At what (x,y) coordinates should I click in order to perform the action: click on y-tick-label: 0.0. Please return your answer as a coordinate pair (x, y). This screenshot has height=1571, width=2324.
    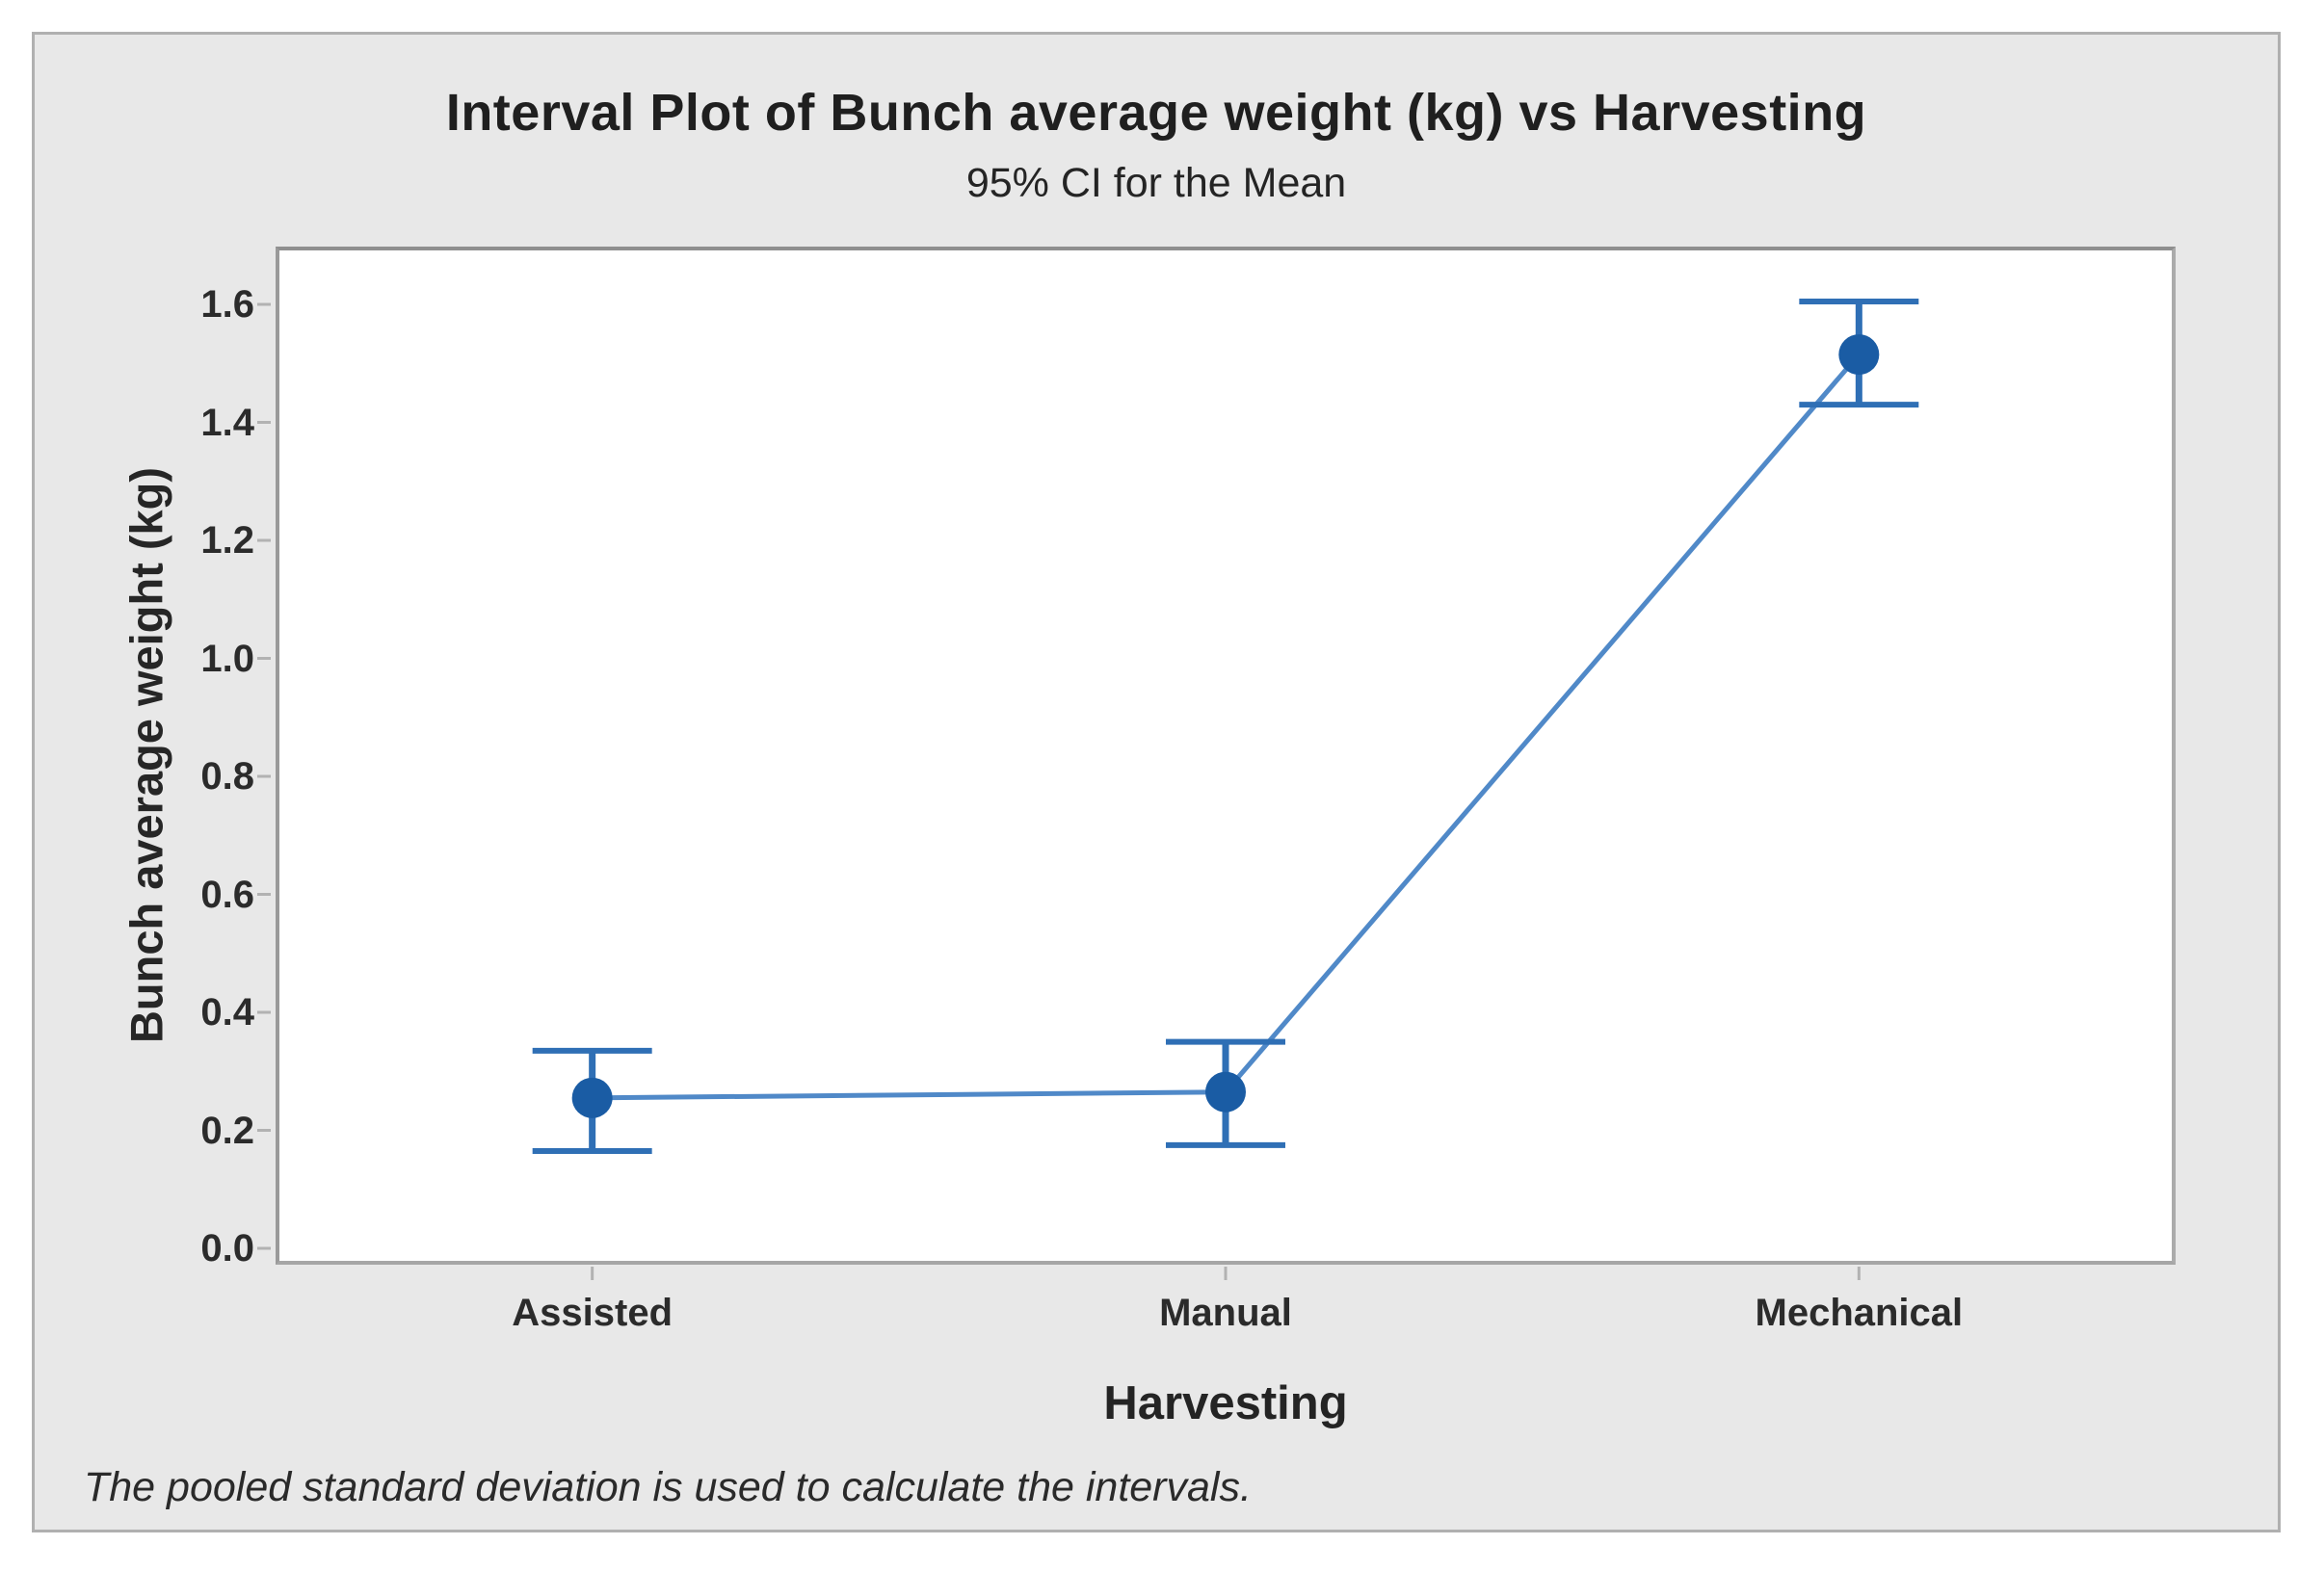
    Looking at the image, I should click on (227, 1248).